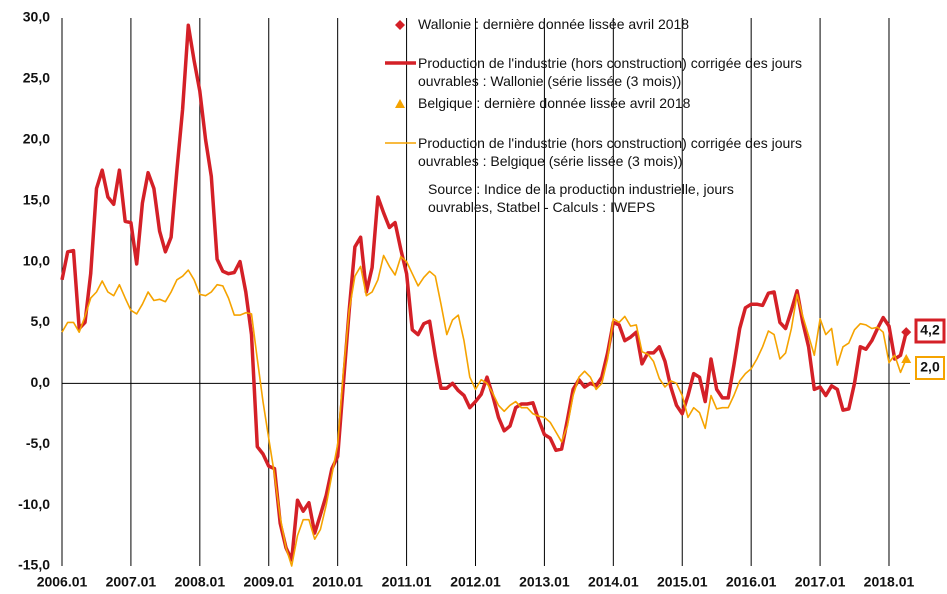 Image resolution: width=947 pixels, height=594 pixels. What do you see at coordinates (41, 382) in the screenshot?
I see `y-tick-label: 0,0` at bounding box center [41, 382].